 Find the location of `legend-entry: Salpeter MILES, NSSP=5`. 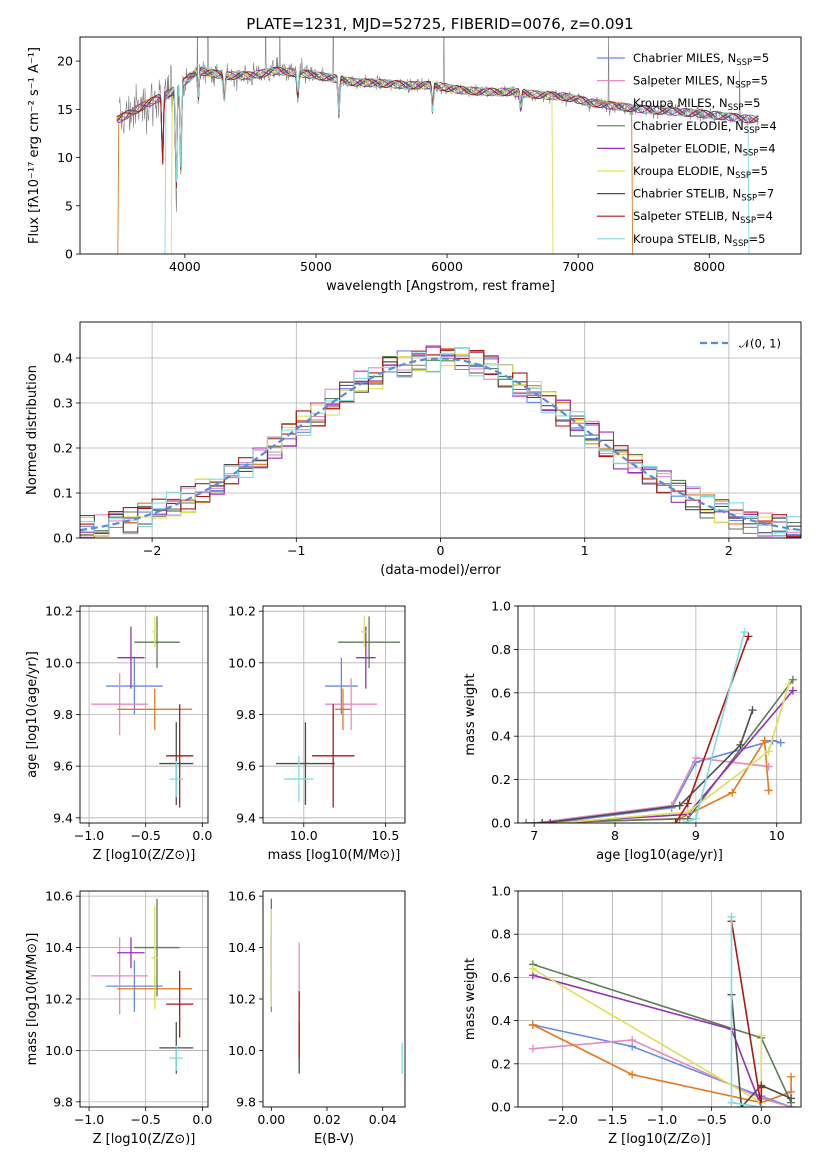

legend-entry: Salpeter MILES, NSSP=5 is located at coordinates (700, 82).